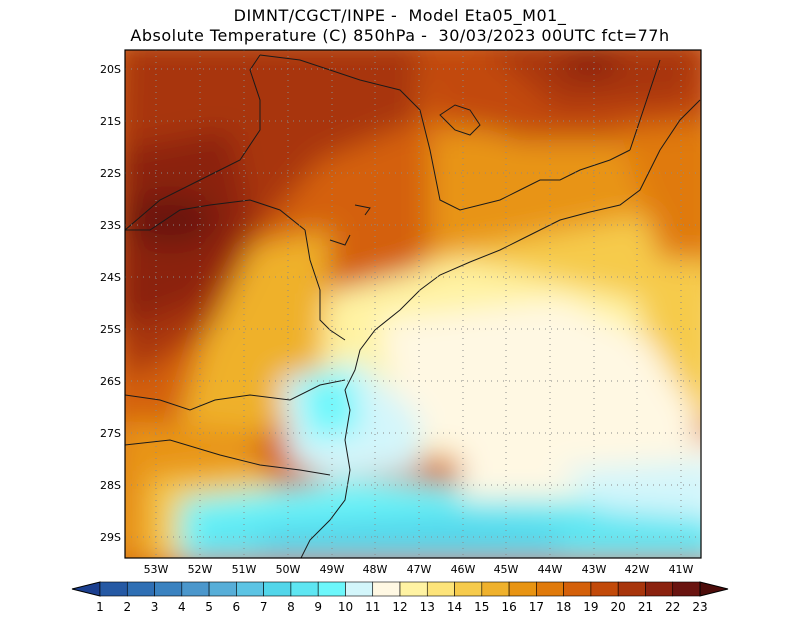  Describe the element at coordinates (372, 607) in the screenshot. I see `colorbar-label: 11` at that location.